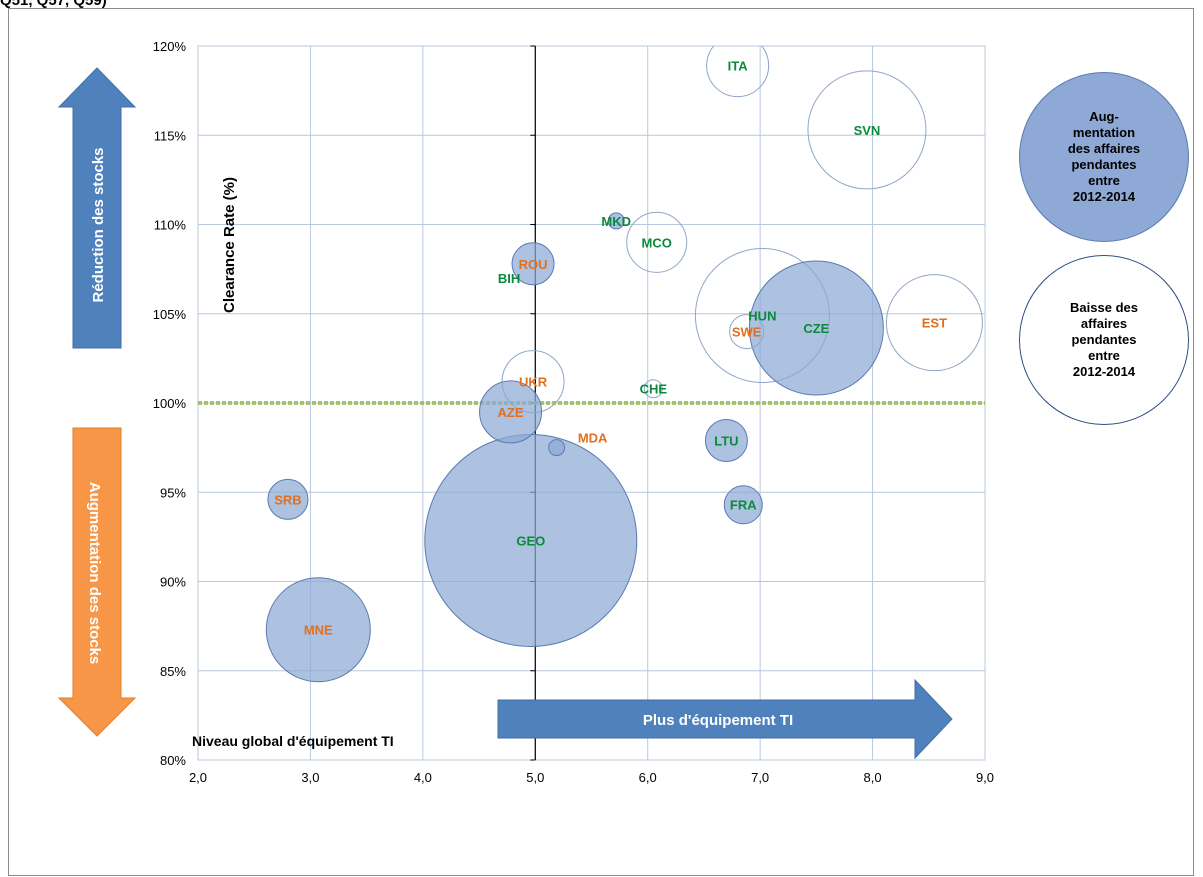 The width and height of the screenshot is (1203, 877). Describe the element at coordinates (94, 573) in the screenshot. I see `arrow-down-label: Augmentation des stocks` at that location.